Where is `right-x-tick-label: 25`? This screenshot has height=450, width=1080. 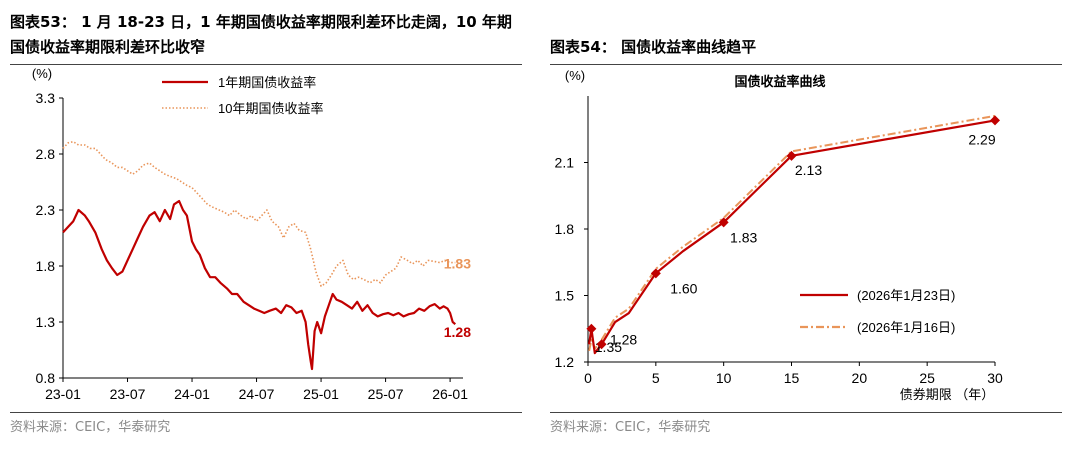
right-x-tick-label: 25 is located at coordinates (927, 378).